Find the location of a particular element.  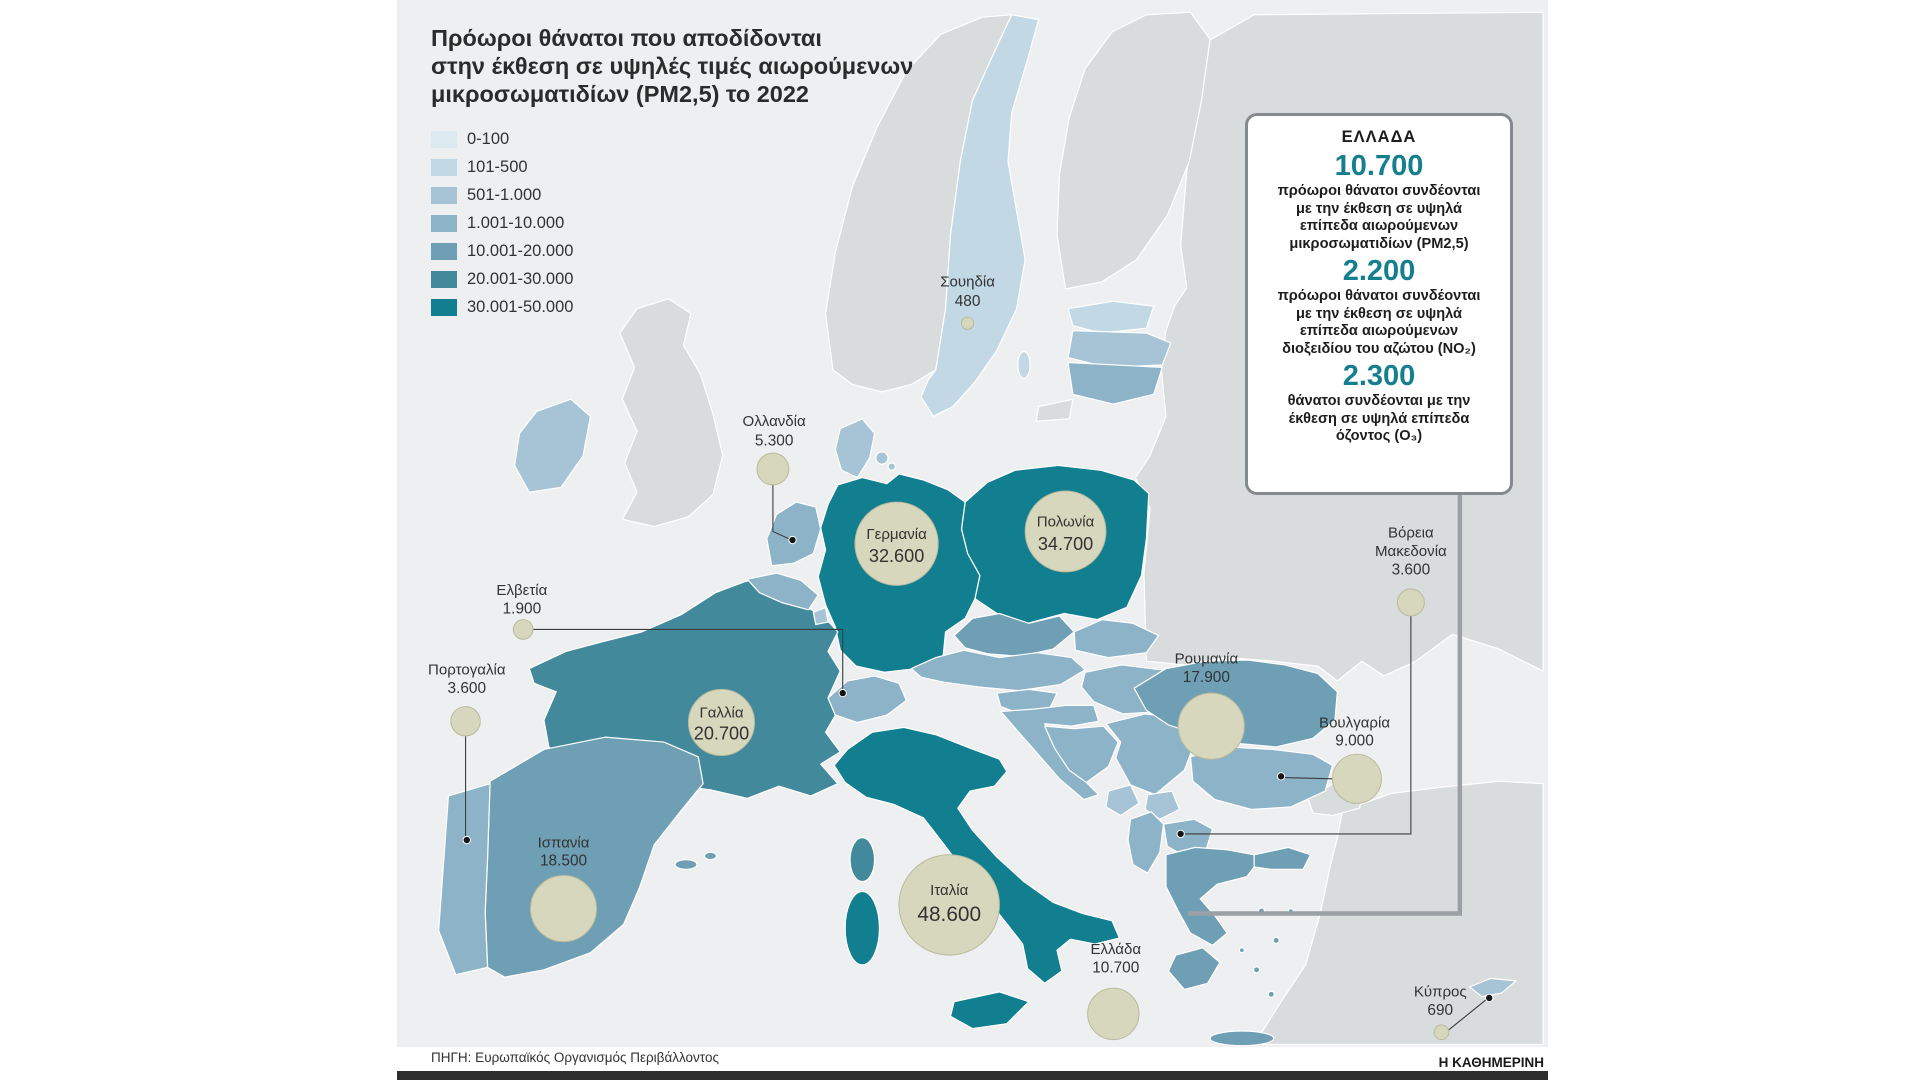

callout-connector-line is located at coordinates (1325, 705).